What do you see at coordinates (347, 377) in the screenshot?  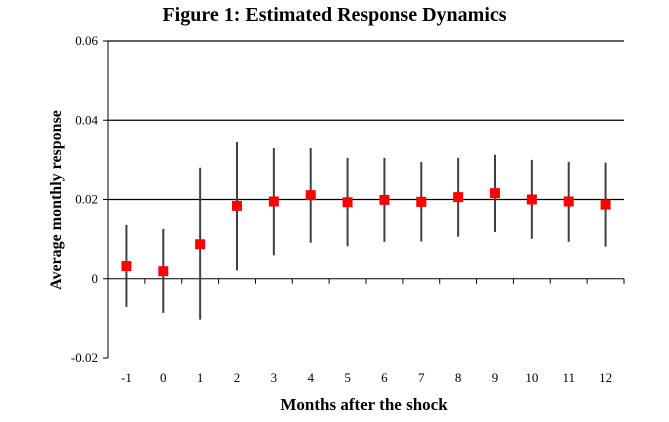 I see `x-tick-label-6: 5` at bounding box center [347, 377].